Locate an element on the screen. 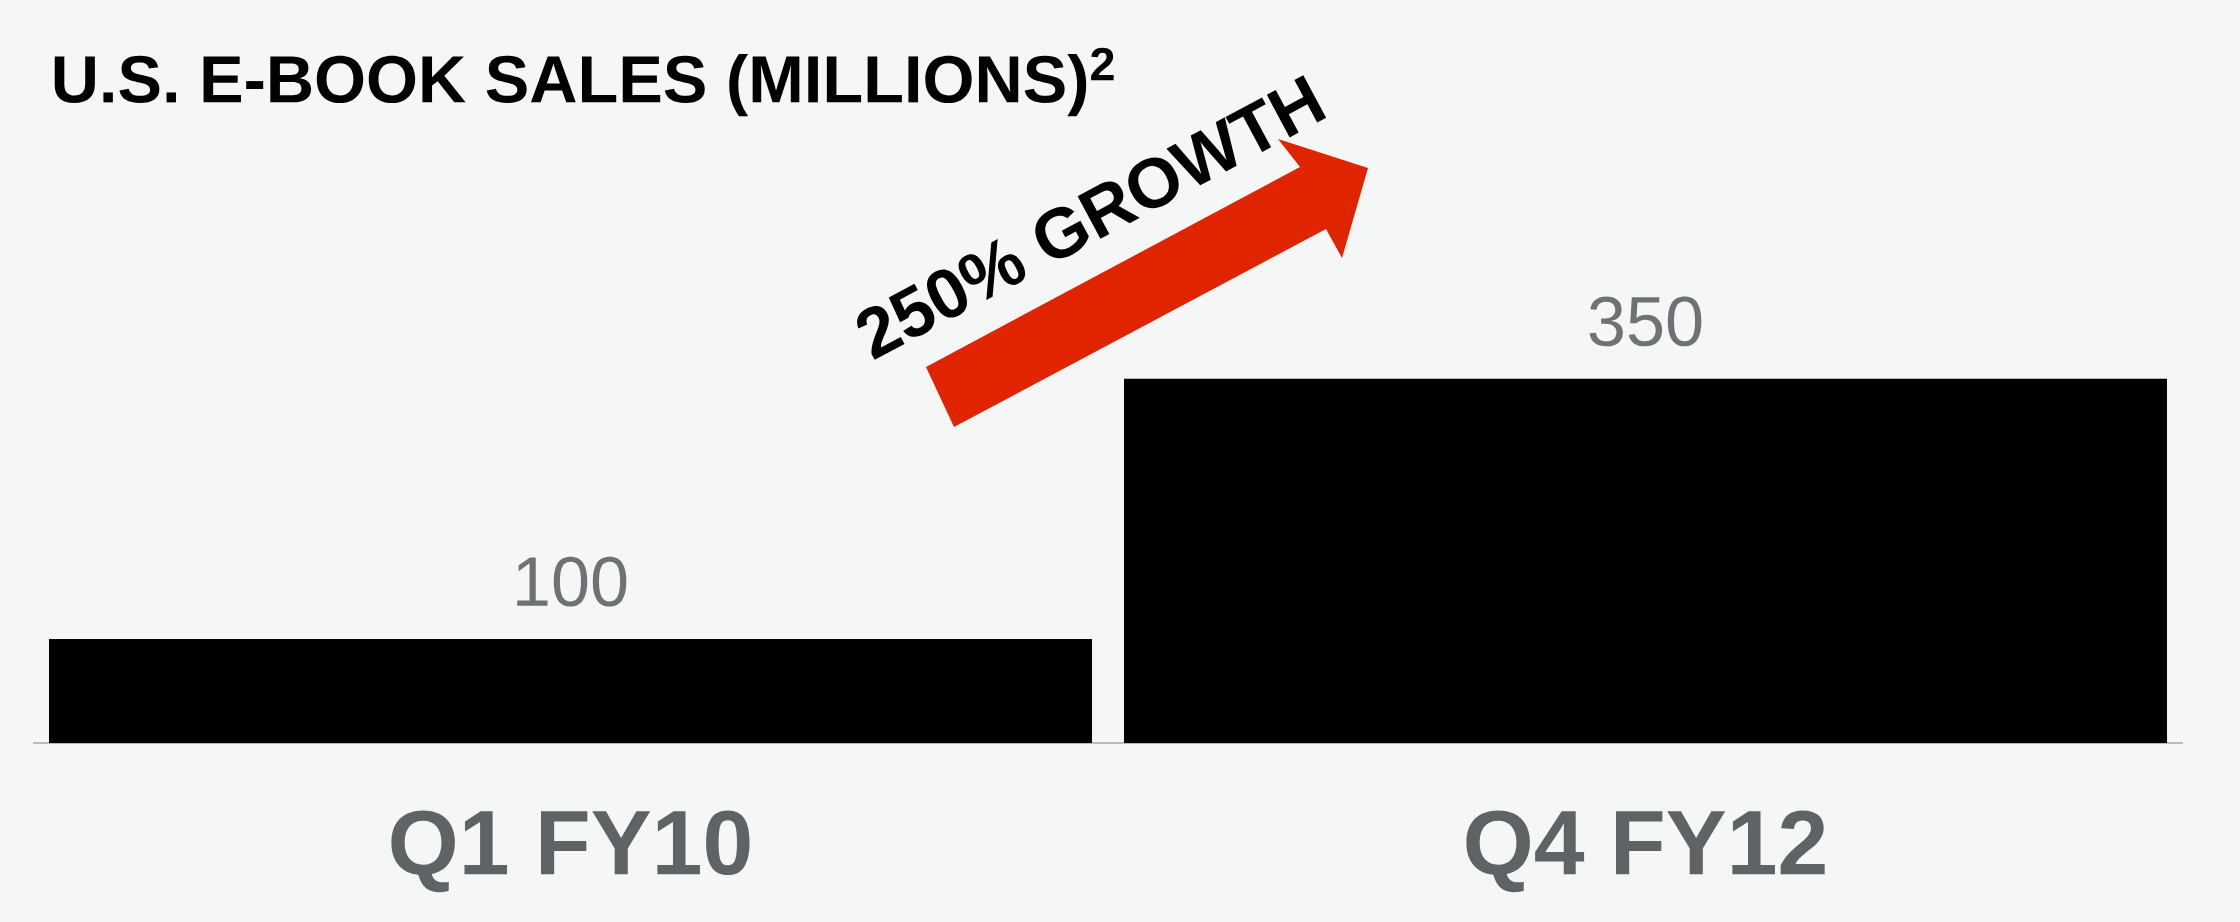 The height and width of the screenshot is (922, 2240). x-tick-label: Q4 FY12 is located at coordinates (1645, 851).